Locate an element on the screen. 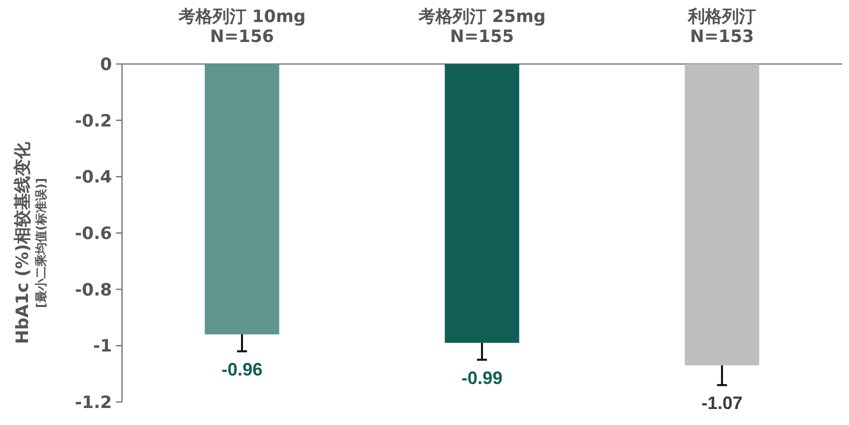  y-axis-title: HbA1c (%)相较基线变化 [最小二乘均值(标准误)] is located at coordinates (30, 242).